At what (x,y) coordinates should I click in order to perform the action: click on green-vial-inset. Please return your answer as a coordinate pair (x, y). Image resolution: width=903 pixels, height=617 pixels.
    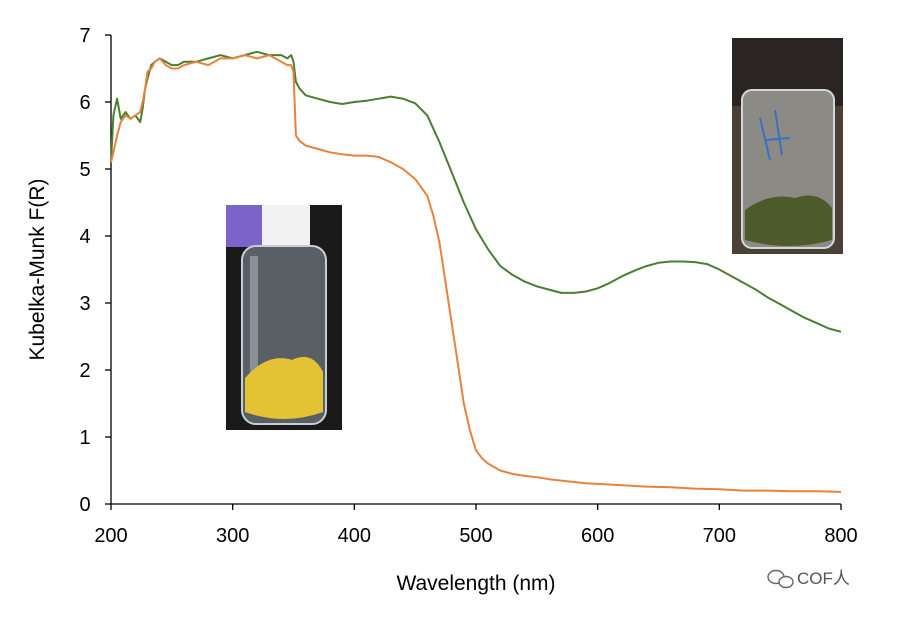
    Looking at the image, I should click on (787, 146).